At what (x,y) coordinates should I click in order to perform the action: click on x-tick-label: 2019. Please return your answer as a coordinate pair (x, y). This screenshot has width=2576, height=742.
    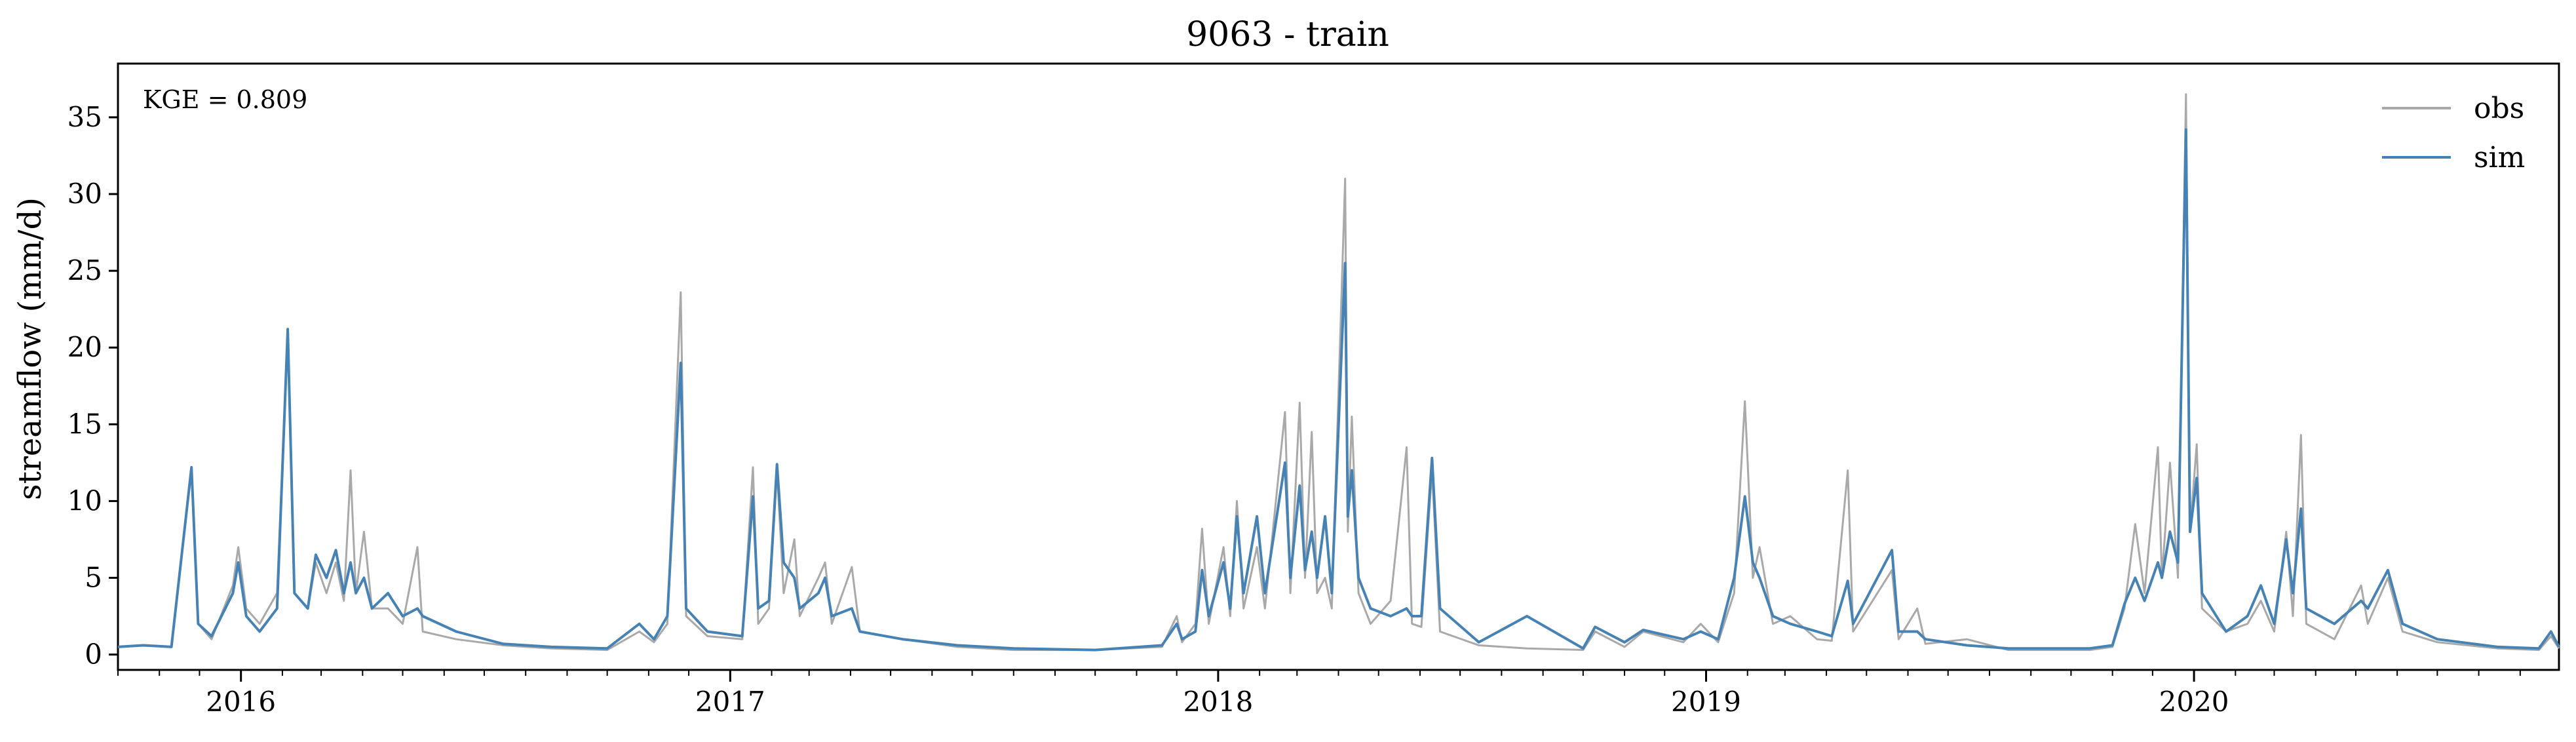
    Looking at the image, I should click on (1706, 702).